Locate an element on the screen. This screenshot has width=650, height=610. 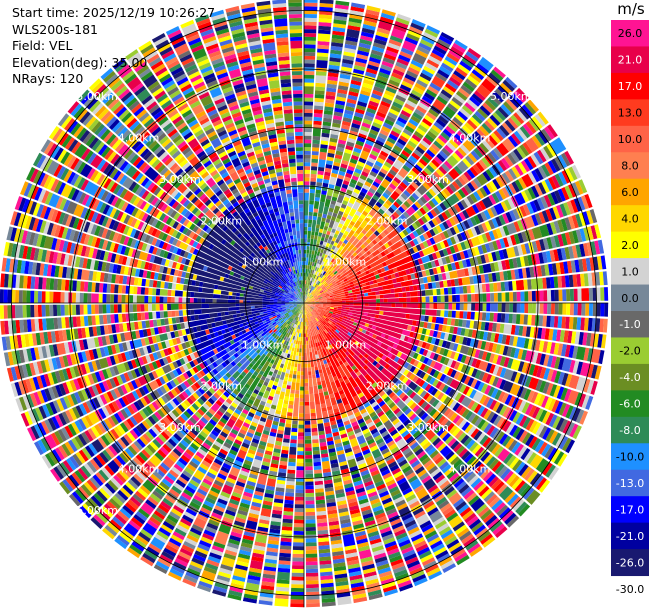
range-label: 3.00km is located at coordinates (428, 179).